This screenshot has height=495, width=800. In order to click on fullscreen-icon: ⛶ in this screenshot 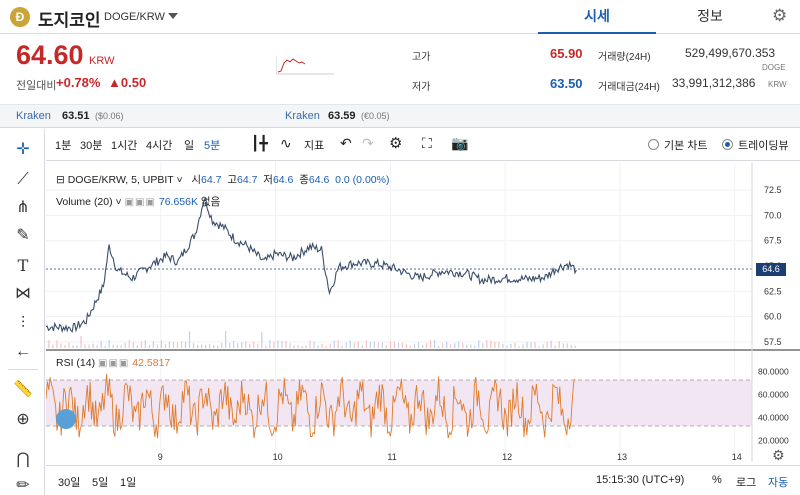, I will do `click(427, 143)`.